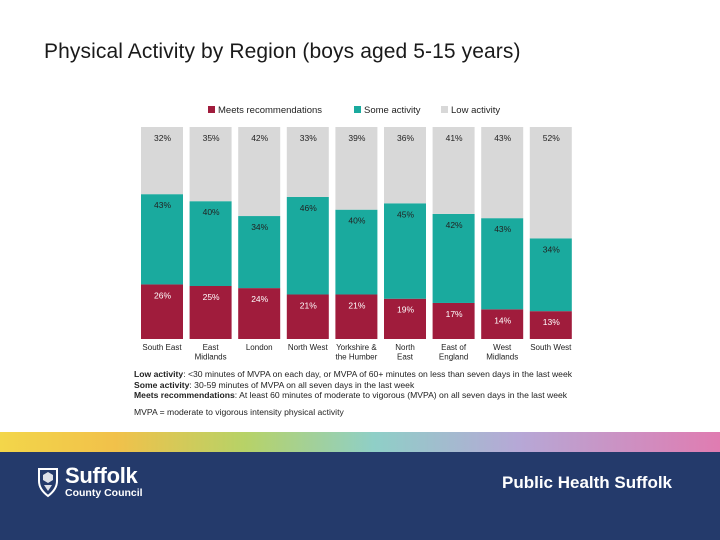 The height and width of the screenshot is (540, 720). I want to click on suffolk-logo-text: Suffolk, so click(101, 475).